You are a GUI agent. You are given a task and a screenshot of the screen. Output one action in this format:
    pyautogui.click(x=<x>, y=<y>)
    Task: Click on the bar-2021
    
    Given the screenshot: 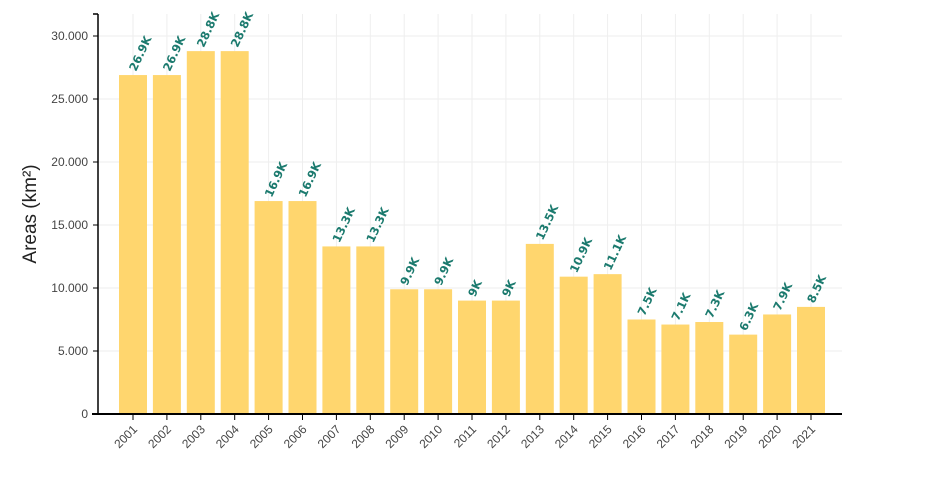 What is the action you would take?
    pyautogui.click(x=811, y=360)
    